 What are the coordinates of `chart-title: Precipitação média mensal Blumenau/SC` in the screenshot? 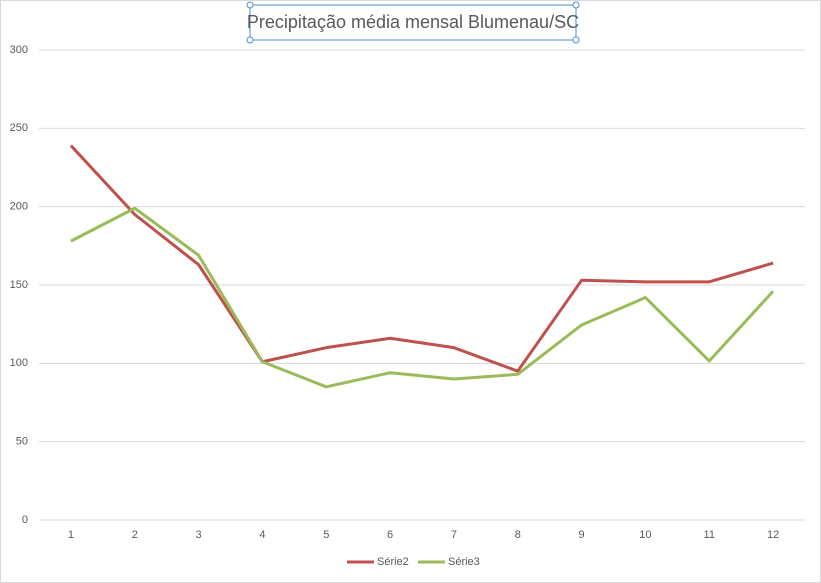 It's located at (413, 22).